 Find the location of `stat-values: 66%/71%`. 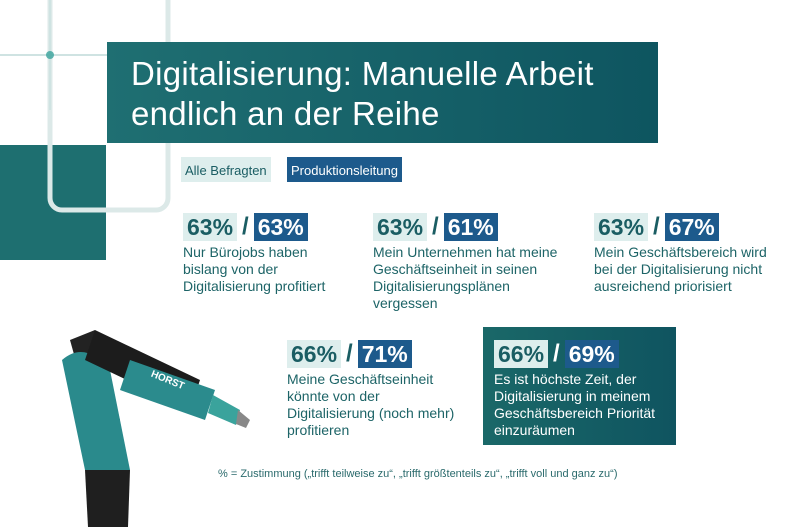

stat-values: 66%/71% is located at coordinates (374, 354).